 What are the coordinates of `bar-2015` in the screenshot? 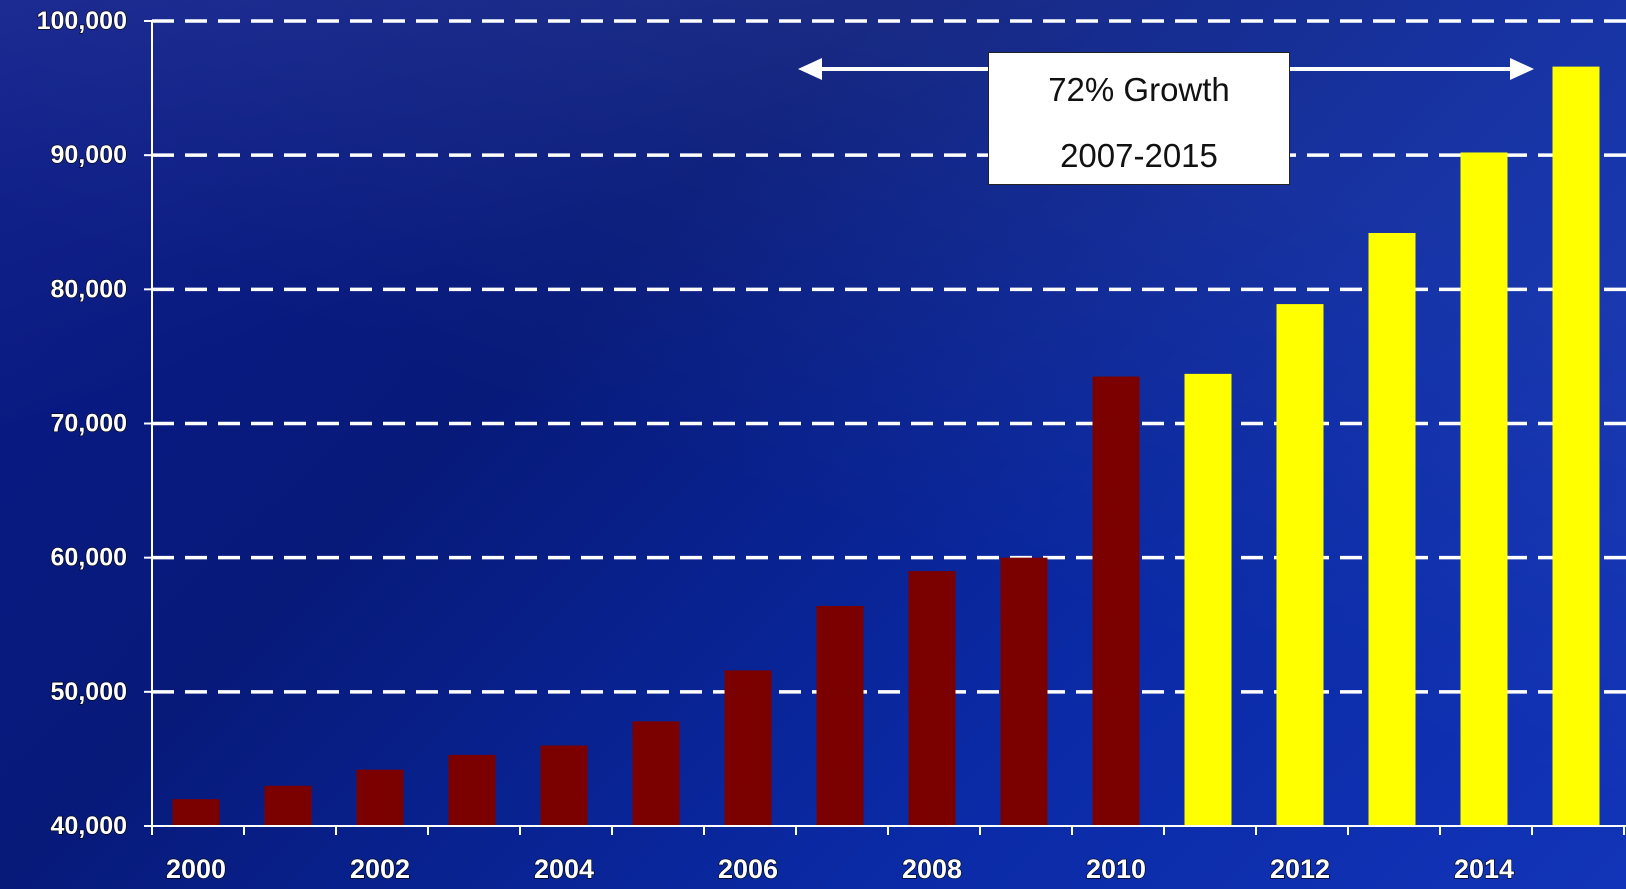 It's located at (1576, 446).